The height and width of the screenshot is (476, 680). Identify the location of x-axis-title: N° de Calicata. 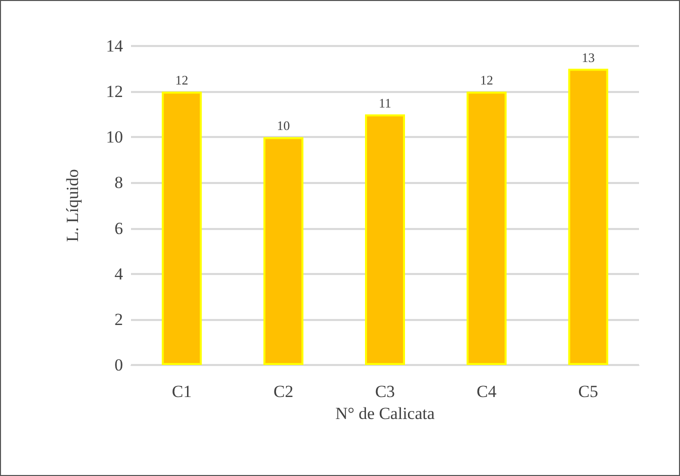
(385, 413).